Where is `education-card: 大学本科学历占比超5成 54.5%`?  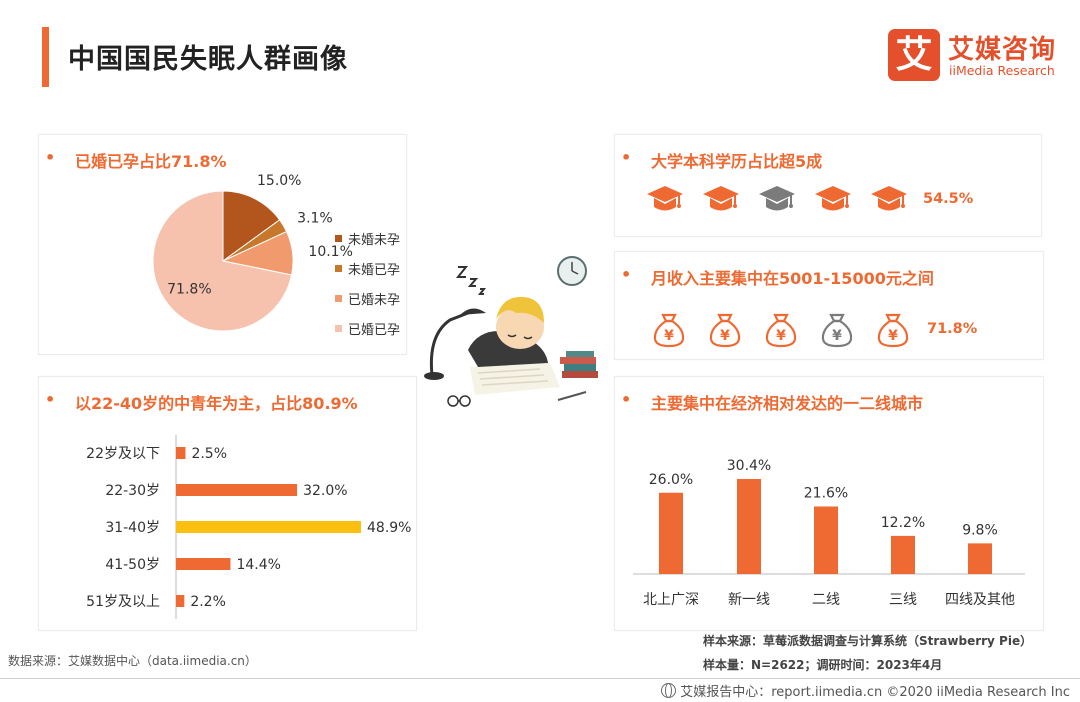
education-card: 大学本科学历占比超5成 54.5% is located at coordinates (828, 185).